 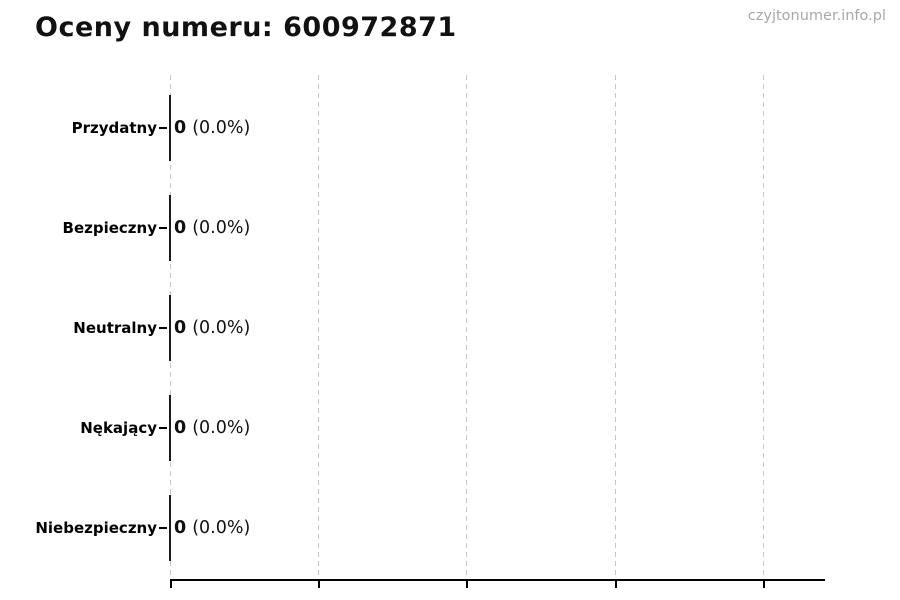 What do you see at coordinates (114, 128) in the screenshot?
I see `category-label: Przydatny` at bounding box center [114, 128].